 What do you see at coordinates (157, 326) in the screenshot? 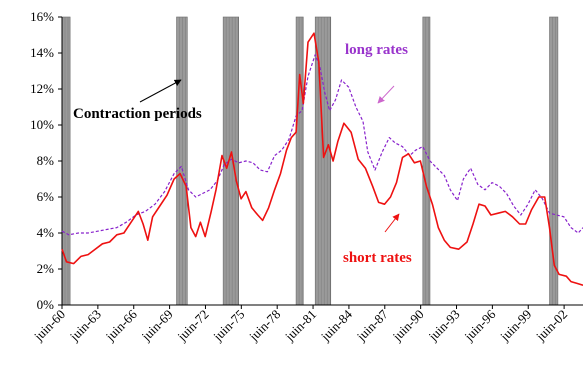
I see `x-tick-label: juin-69` at bounding box center [157, 326].